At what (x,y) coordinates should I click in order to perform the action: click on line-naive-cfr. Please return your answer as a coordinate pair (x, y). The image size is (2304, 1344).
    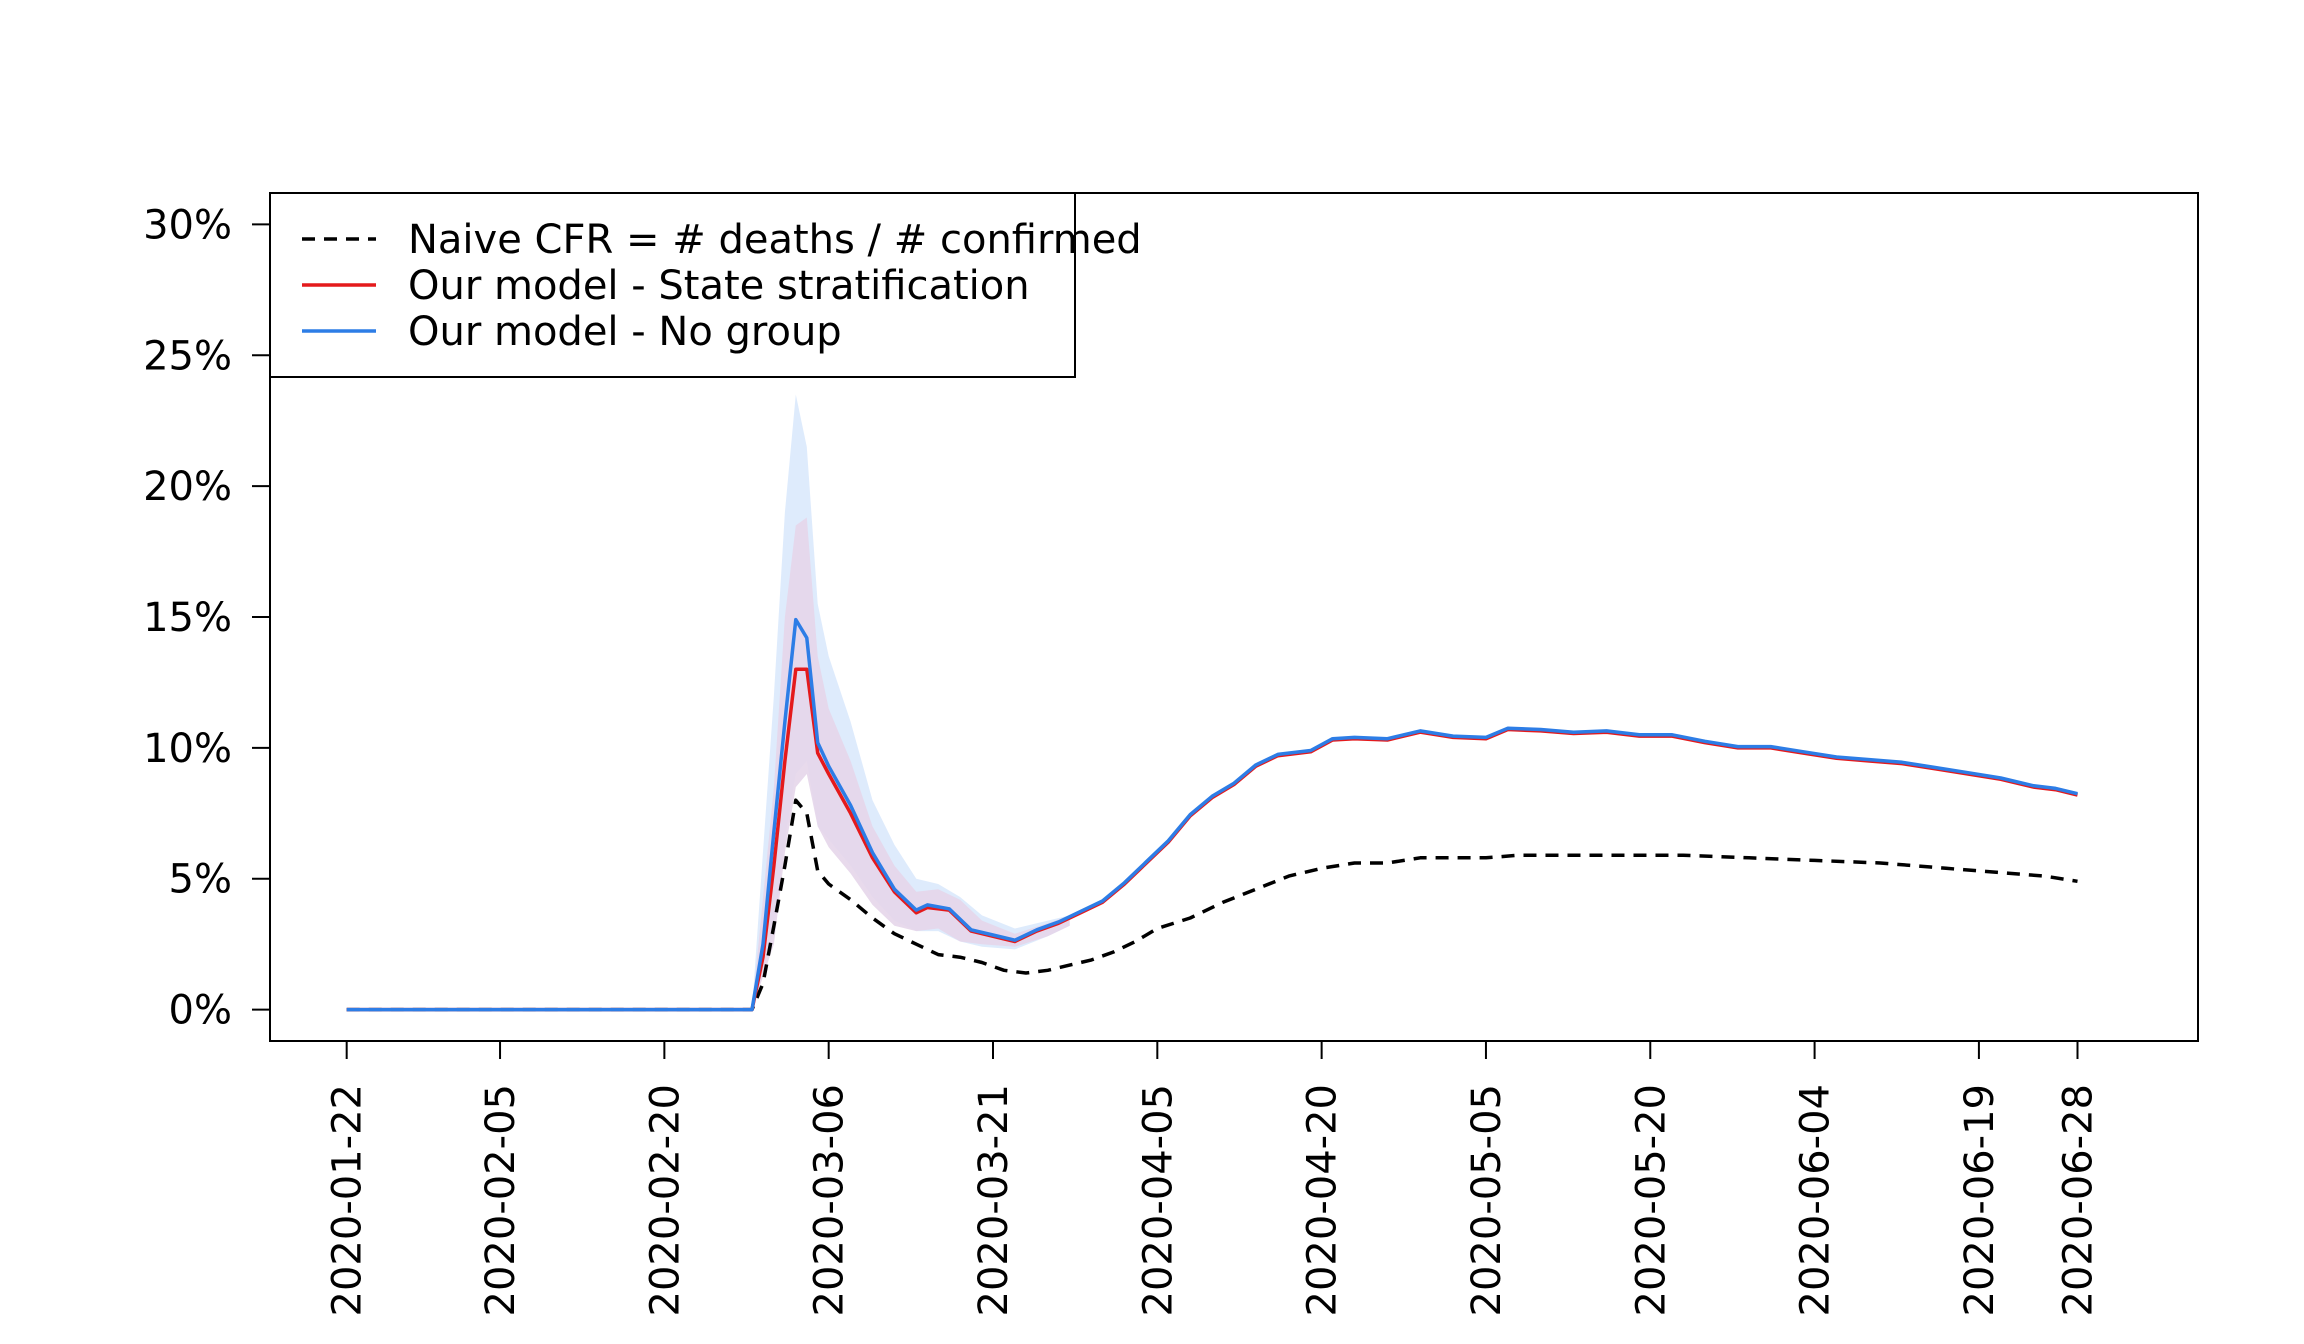
    Looking at the image, I should click on (1212, 905).